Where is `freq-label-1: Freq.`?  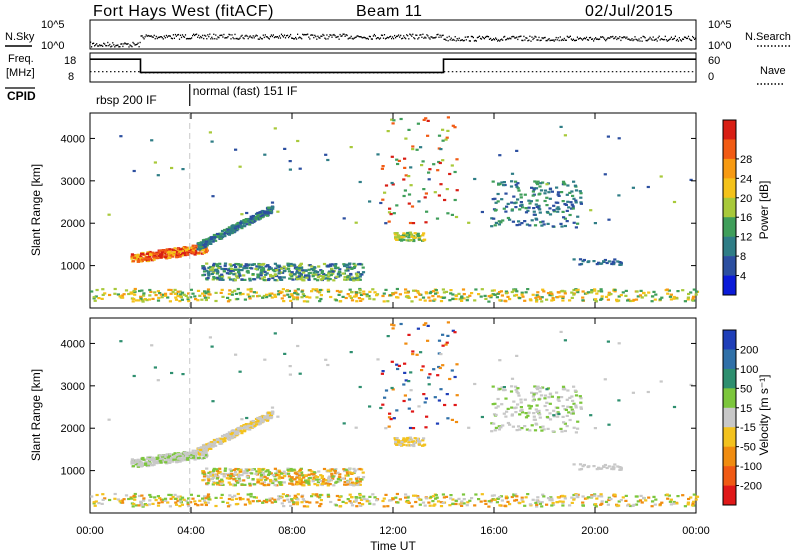
freq-label-1: Freq. is located at coordinates (21, 59).